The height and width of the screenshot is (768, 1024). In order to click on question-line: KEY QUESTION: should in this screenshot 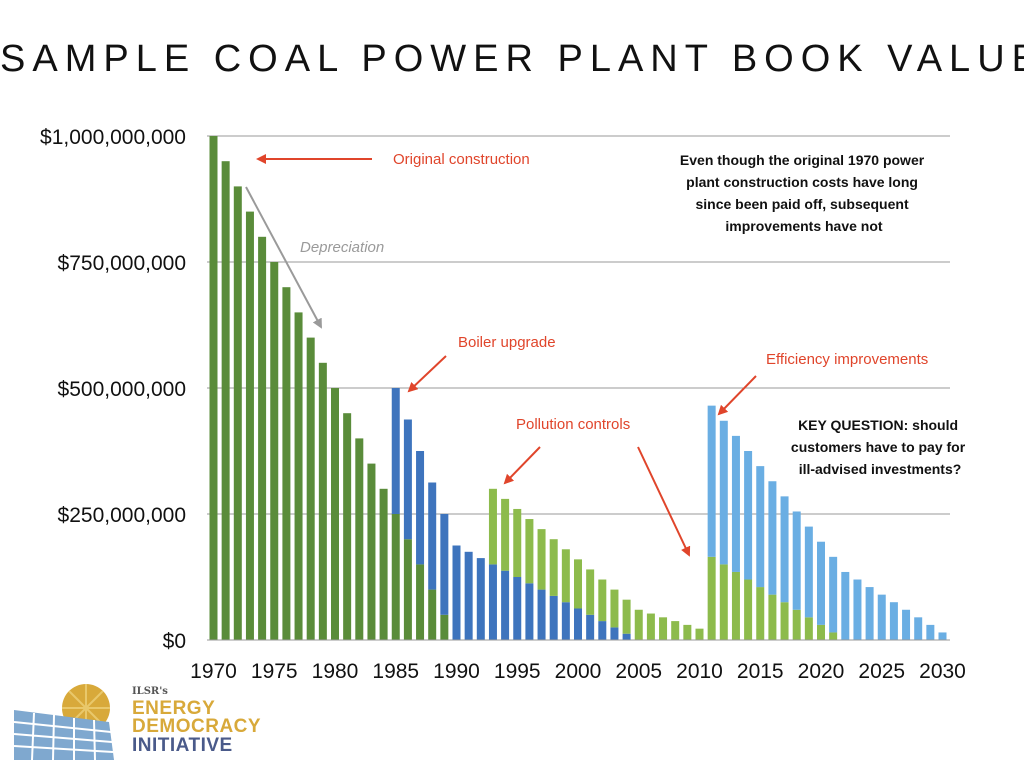, I will do `click(878, 425)`.